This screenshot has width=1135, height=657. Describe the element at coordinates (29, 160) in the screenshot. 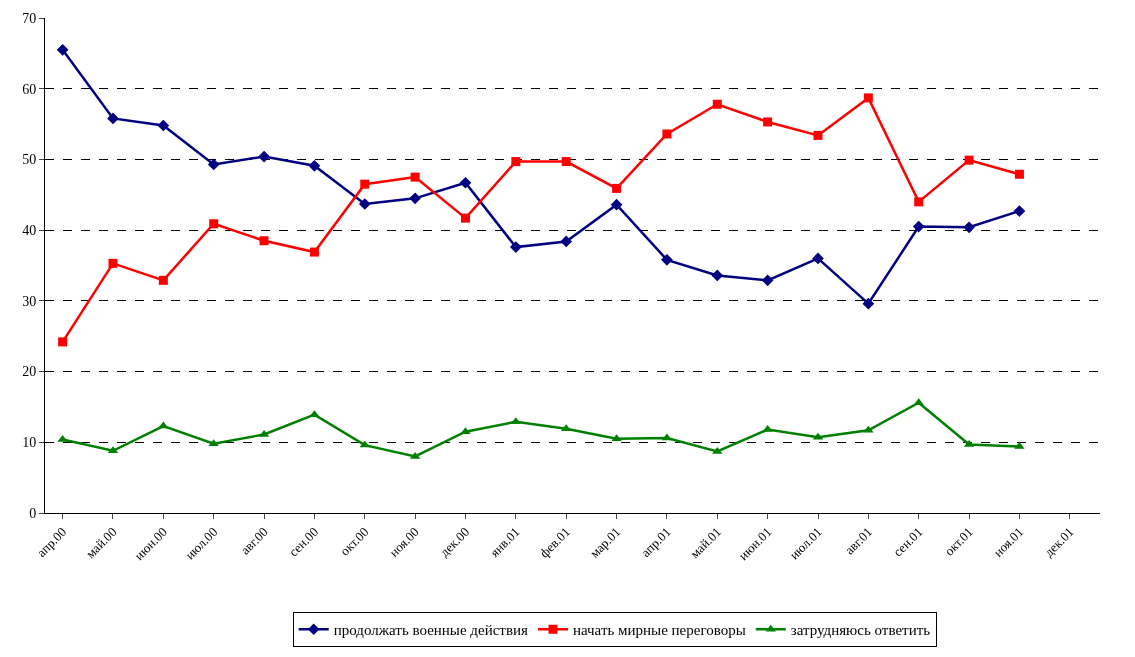

I see `y-tick-label: 50` at that location.